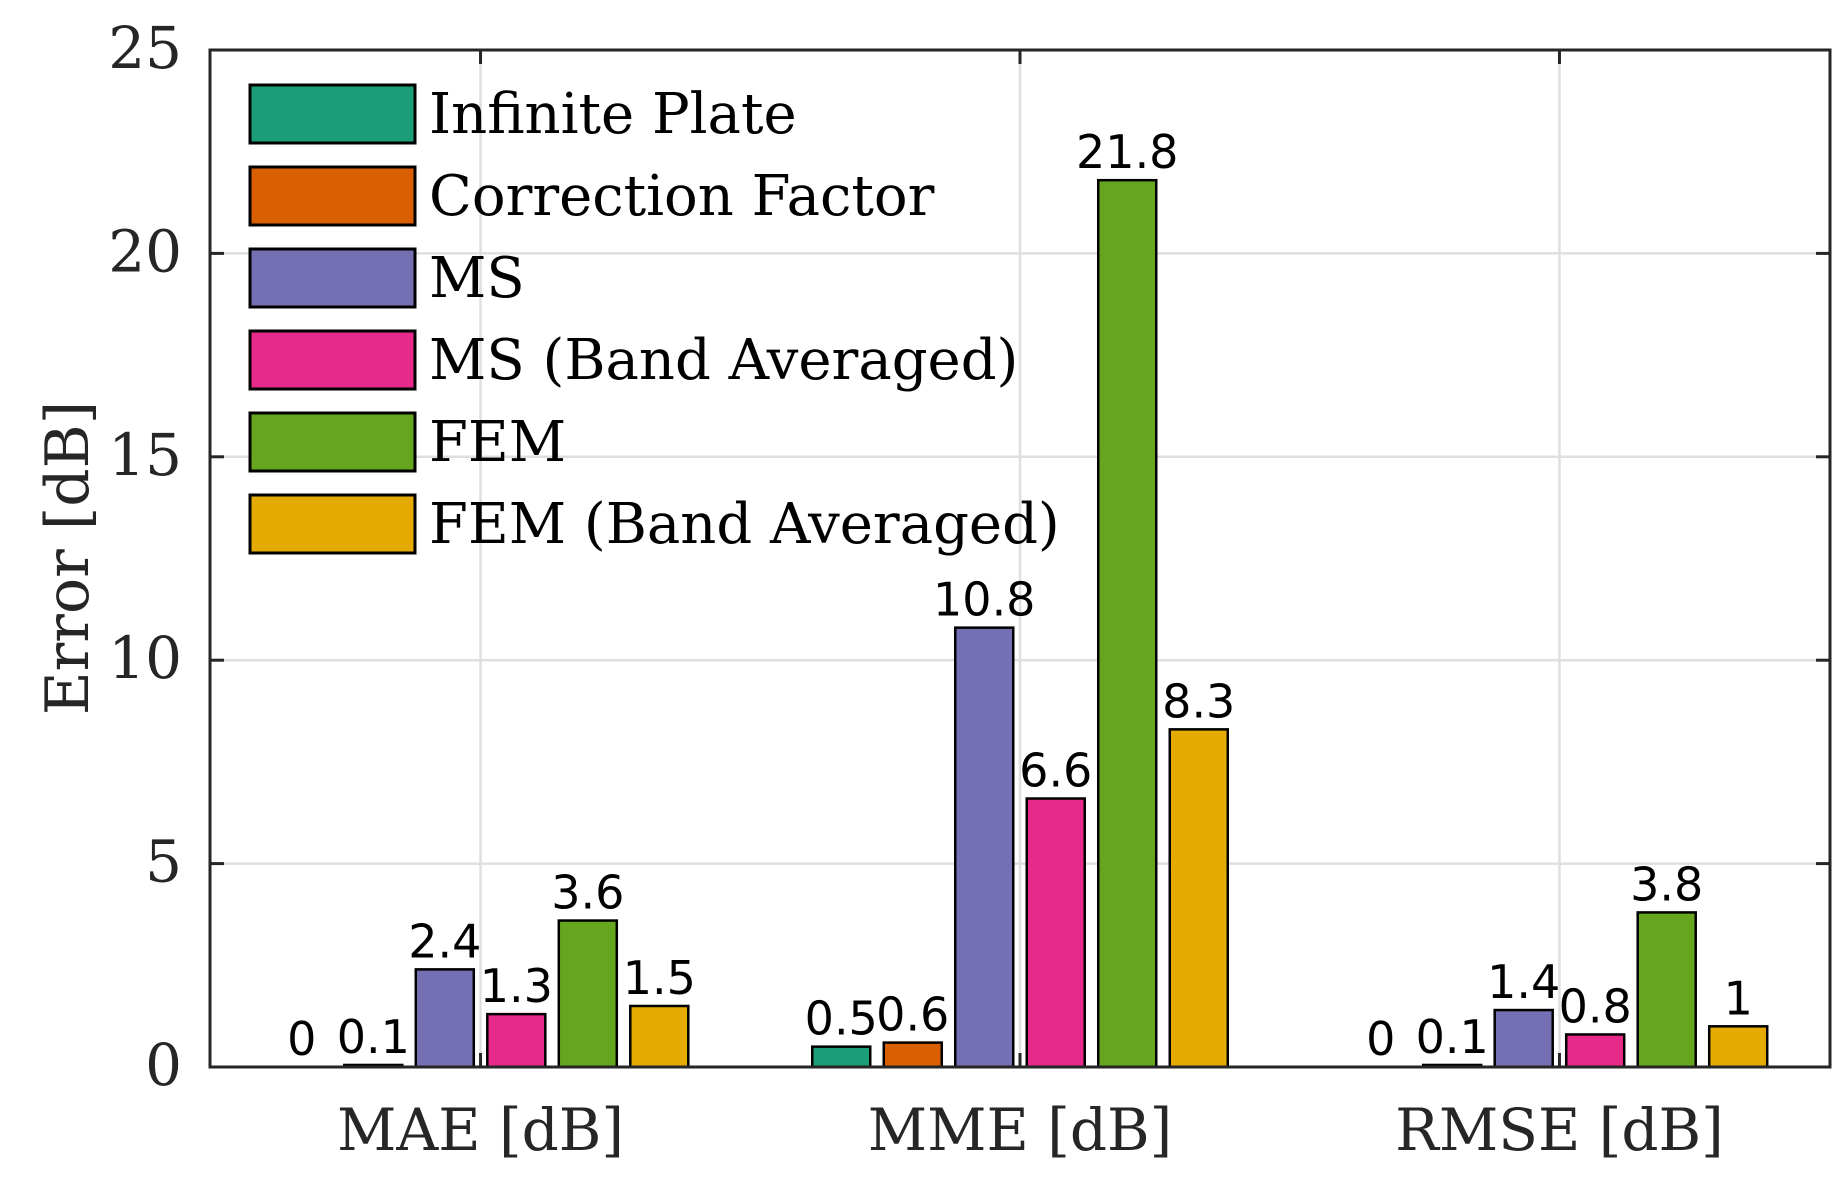 The height and width of the screenshot is (1179, 1842). I want to click on y-tick-label: 0, so click(163, 1065).